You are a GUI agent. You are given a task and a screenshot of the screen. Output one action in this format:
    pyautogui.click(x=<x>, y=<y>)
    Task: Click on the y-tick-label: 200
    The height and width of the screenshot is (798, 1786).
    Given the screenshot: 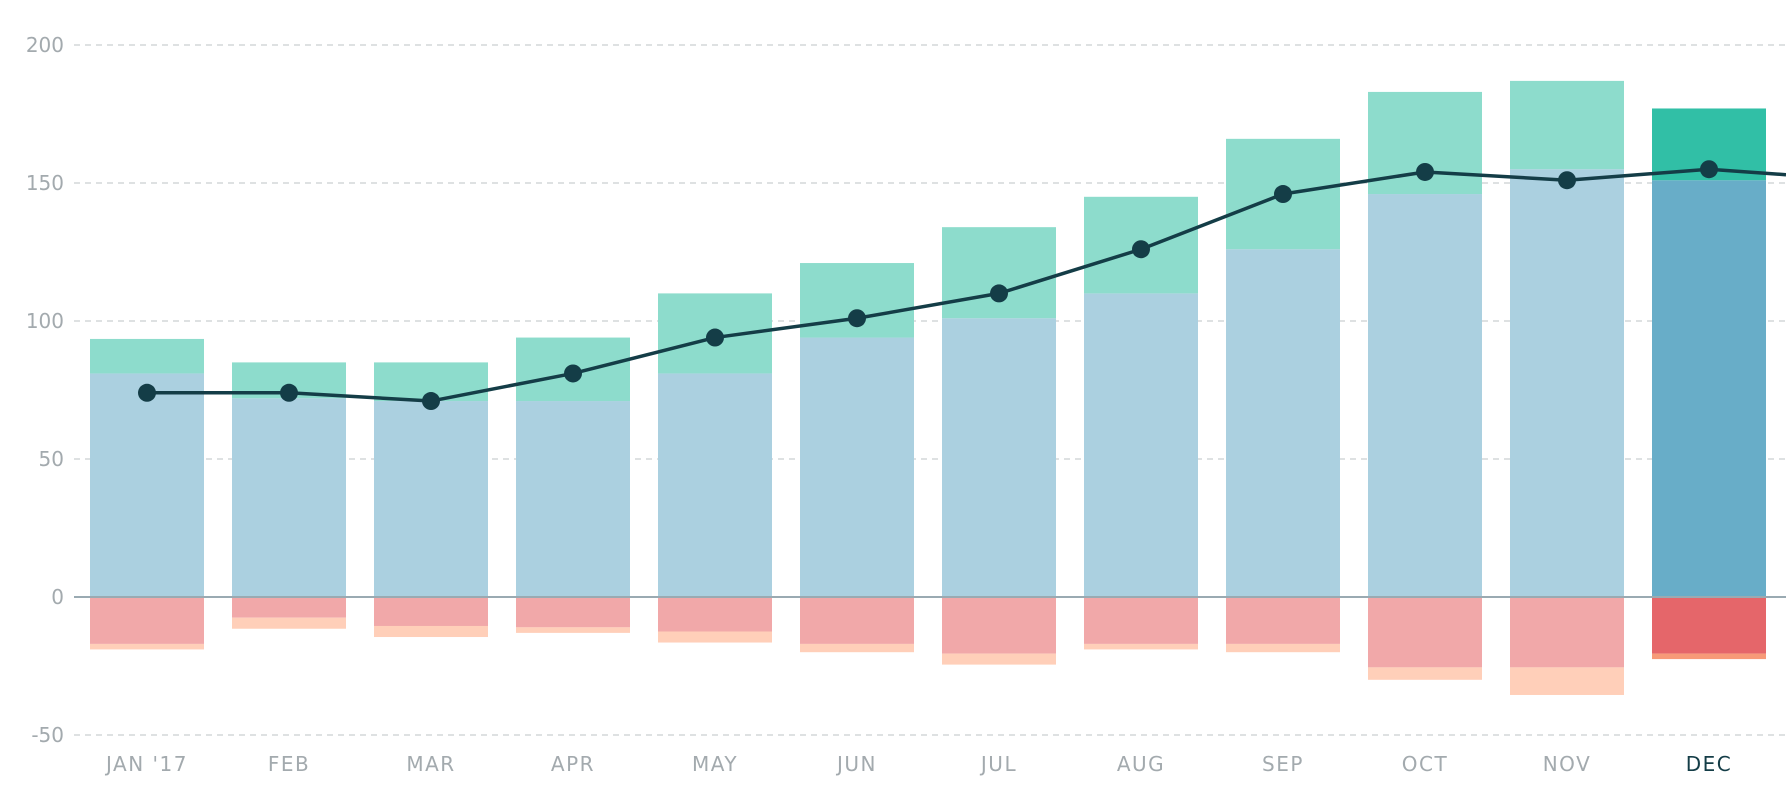 What is the action you would take?
    pyautogui.click(x=45, y=45)
    